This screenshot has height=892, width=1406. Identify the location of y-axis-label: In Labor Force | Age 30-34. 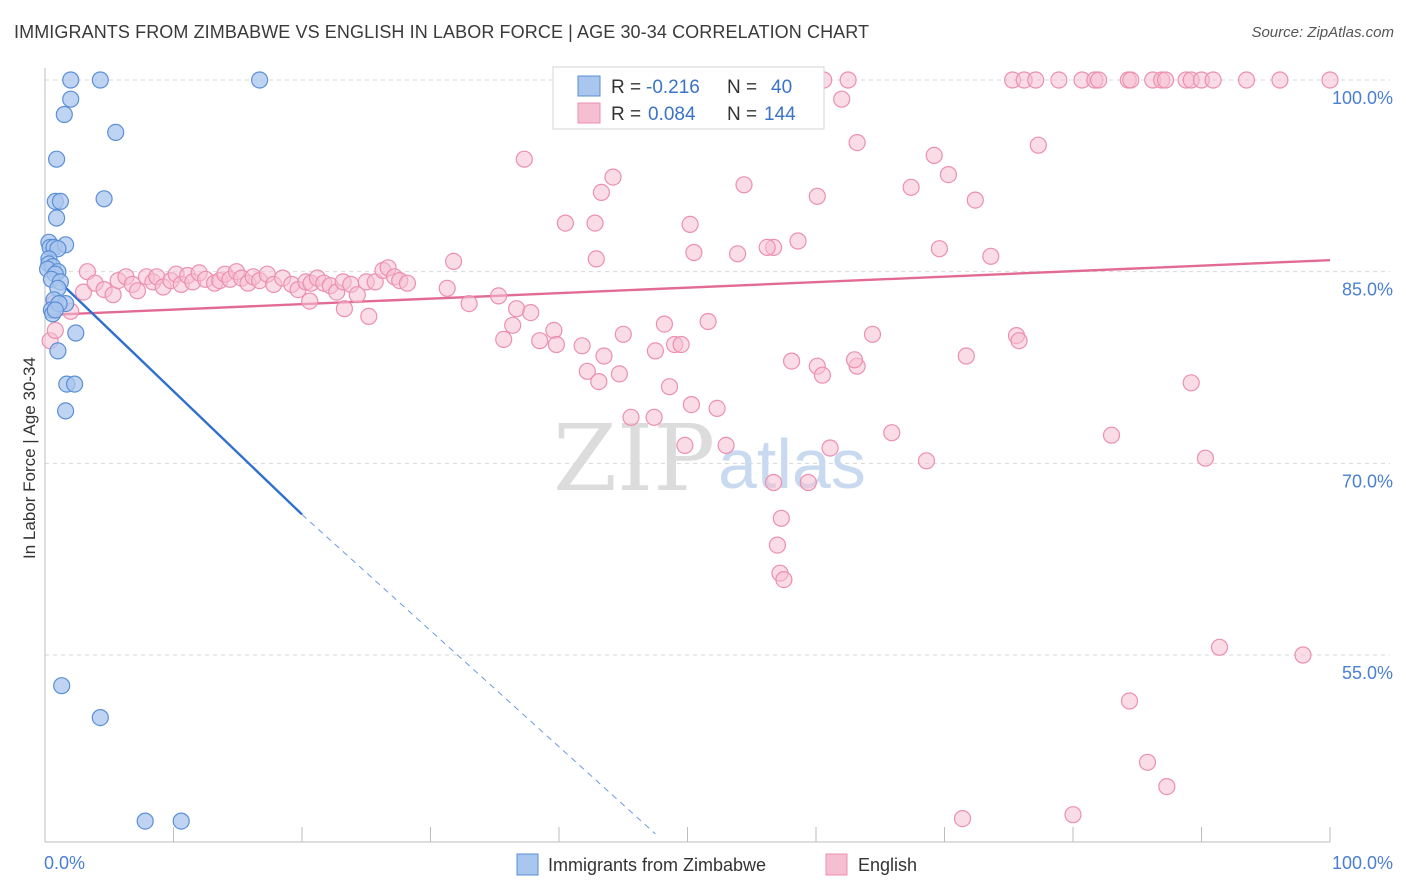
(29, 458).